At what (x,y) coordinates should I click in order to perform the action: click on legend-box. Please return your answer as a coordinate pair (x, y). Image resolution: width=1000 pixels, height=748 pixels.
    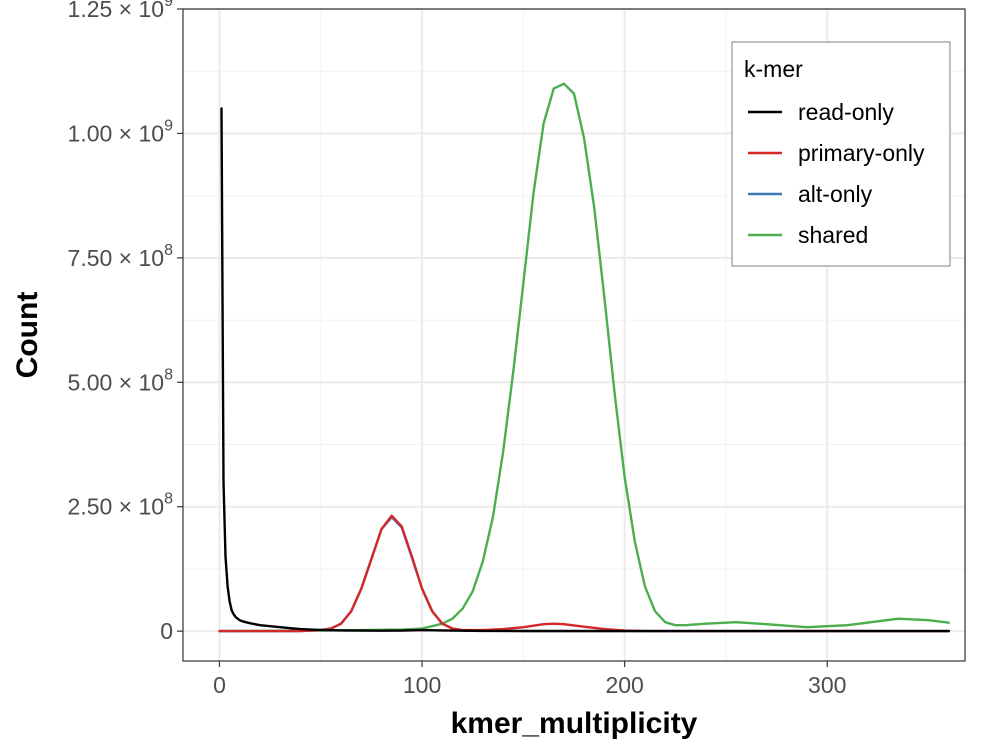
    Looking at the image, I should click on (841, 154).